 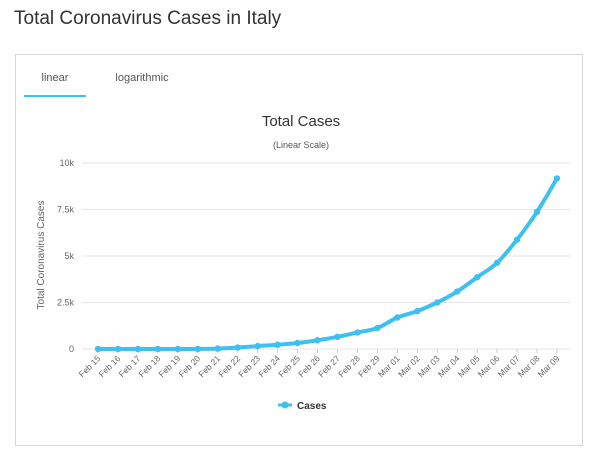 What do you see at coordinates (148, 18) in the screenshot?
I see `page-title: Total Coronavirus Cases in Italy` at bounding box center [148, 18].